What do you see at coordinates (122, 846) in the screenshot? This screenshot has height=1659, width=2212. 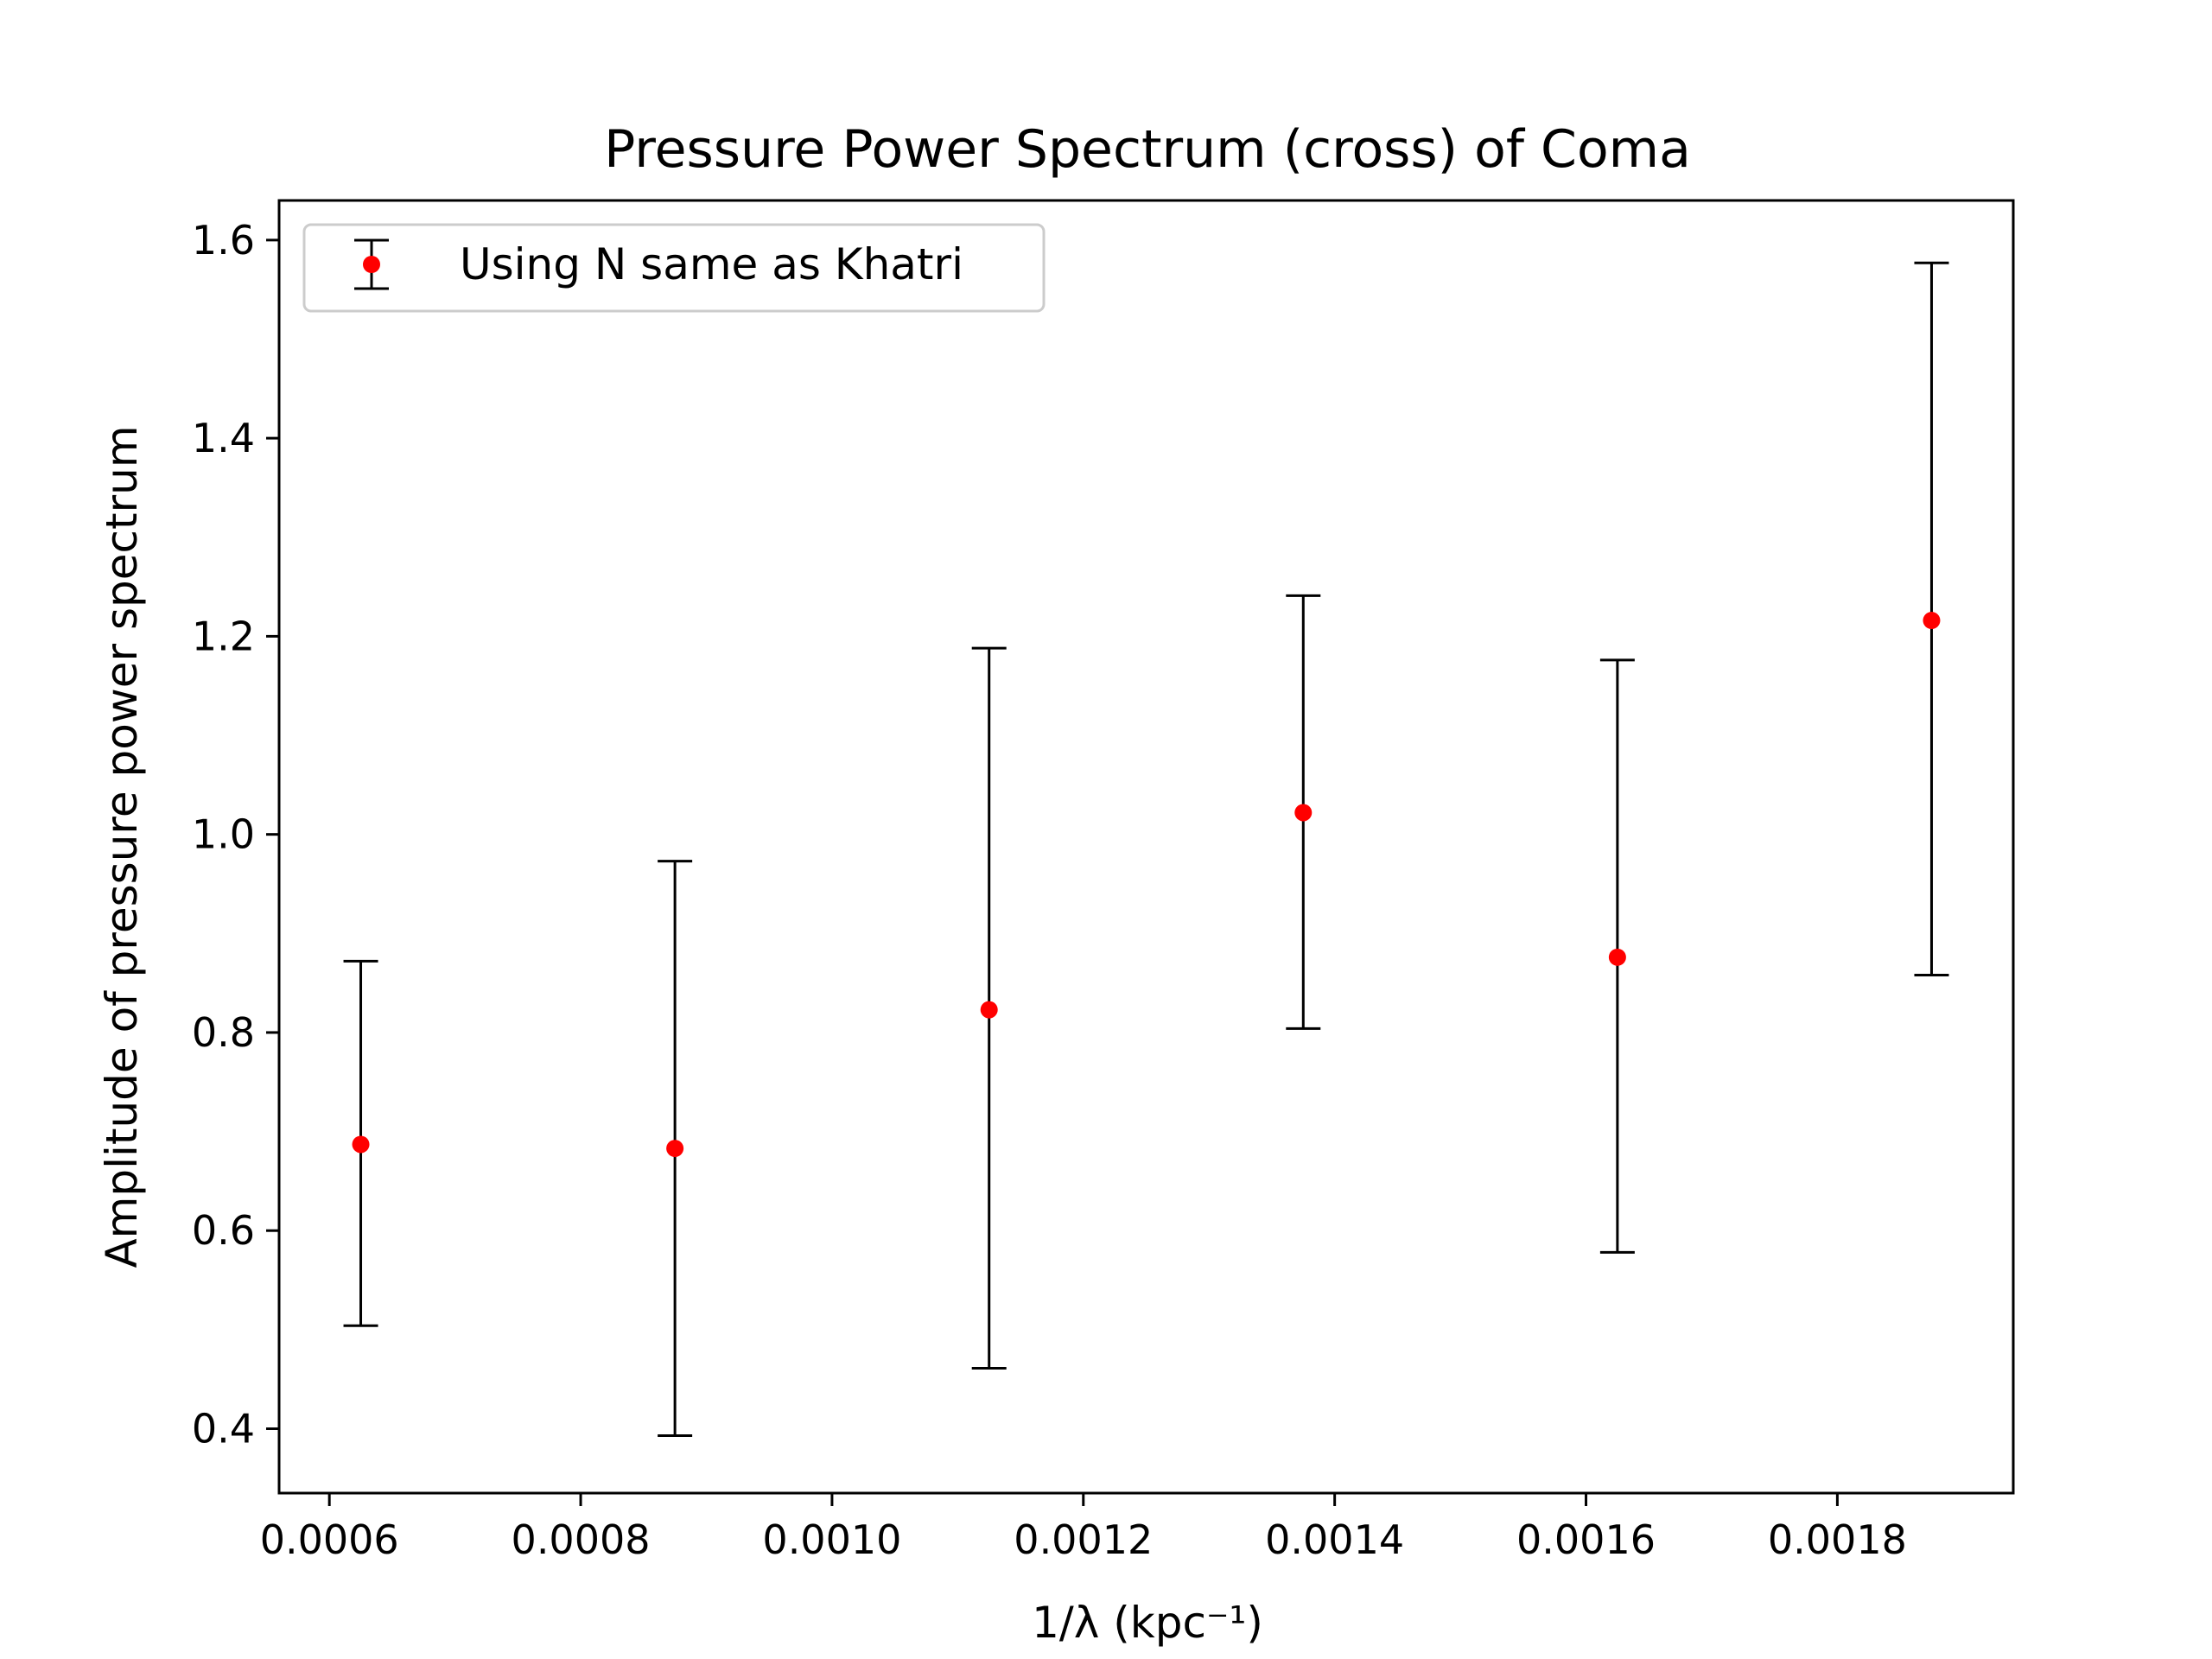 I see `y-axis-label: Amplitude of pressure power spectrum` at bounding box center [122, 846].